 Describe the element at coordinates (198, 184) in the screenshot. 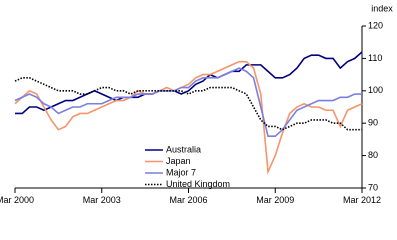

I see `legend-label: United Kingdom` at that location.